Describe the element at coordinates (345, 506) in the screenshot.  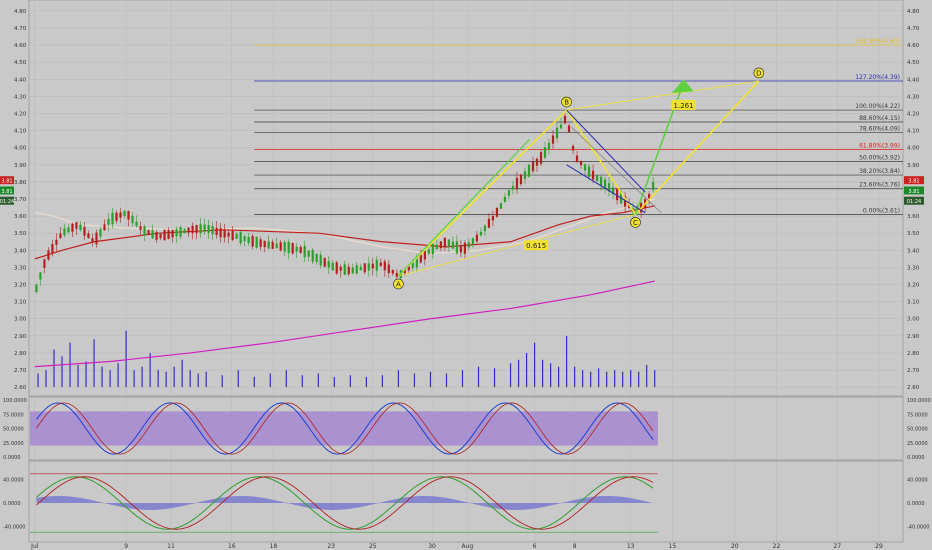
I see `macd-histogram-neg` at that location.